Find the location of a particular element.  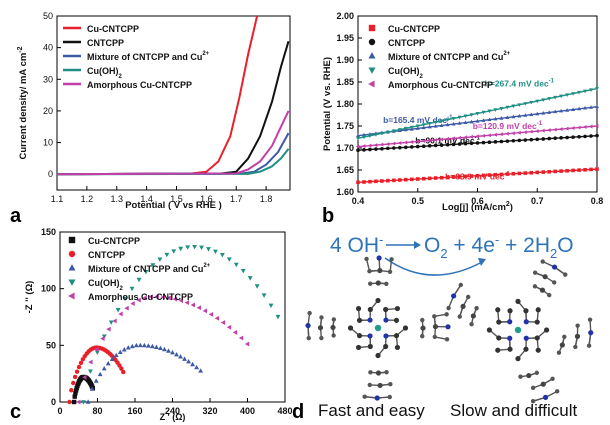

panel-b-xlabel: Log[j] (mA/cm2) is located at coordinates (477, 207).